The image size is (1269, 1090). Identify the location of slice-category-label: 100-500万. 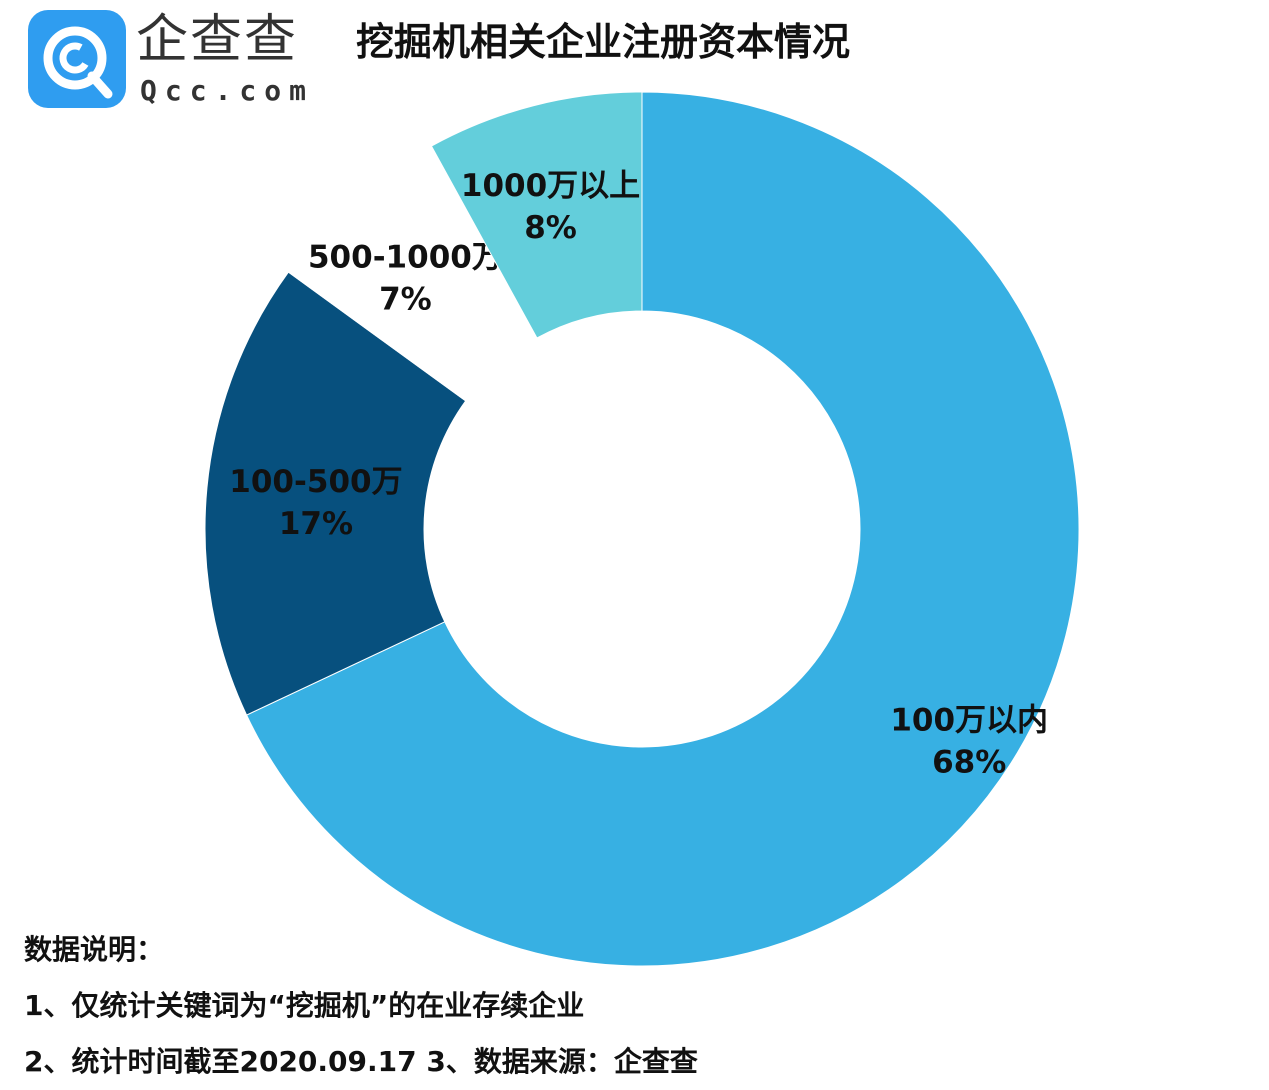
(315, 482).